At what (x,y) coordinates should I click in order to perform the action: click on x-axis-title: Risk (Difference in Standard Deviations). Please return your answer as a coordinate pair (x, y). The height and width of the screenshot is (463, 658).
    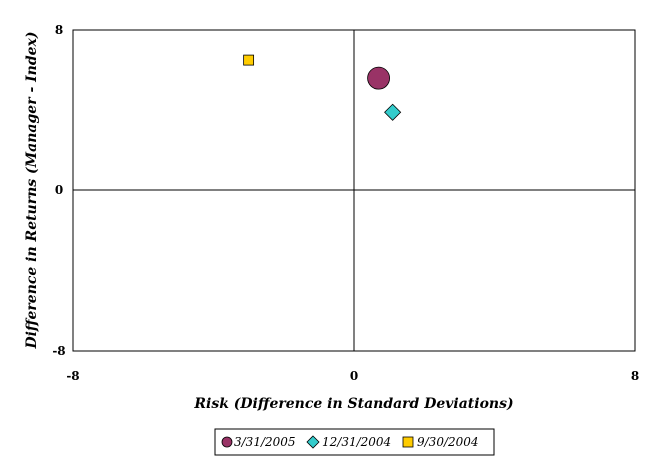
    Looking at the image, I should click on (353, 404).